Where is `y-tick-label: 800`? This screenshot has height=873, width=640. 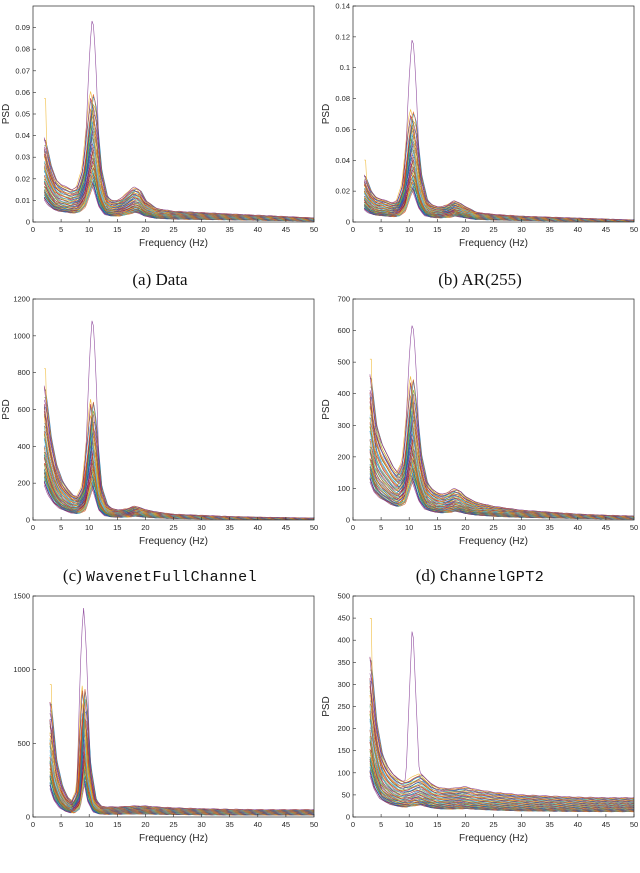
y-tick-label: 800 is located at coordinates (23, 372).